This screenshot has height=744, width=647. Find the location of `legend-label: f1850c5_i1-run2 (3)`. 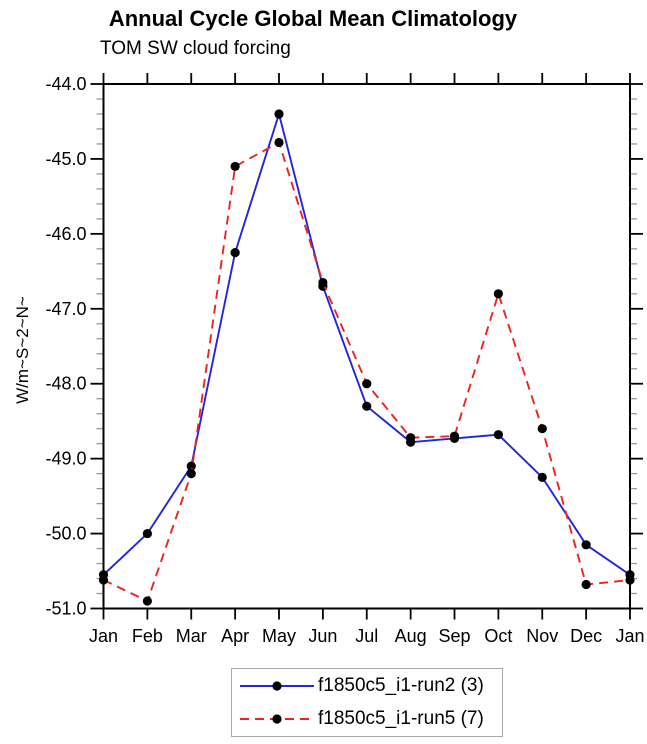

legend-label: f1850c5_i1-run2 (3) is located at coordinates (401, 685).